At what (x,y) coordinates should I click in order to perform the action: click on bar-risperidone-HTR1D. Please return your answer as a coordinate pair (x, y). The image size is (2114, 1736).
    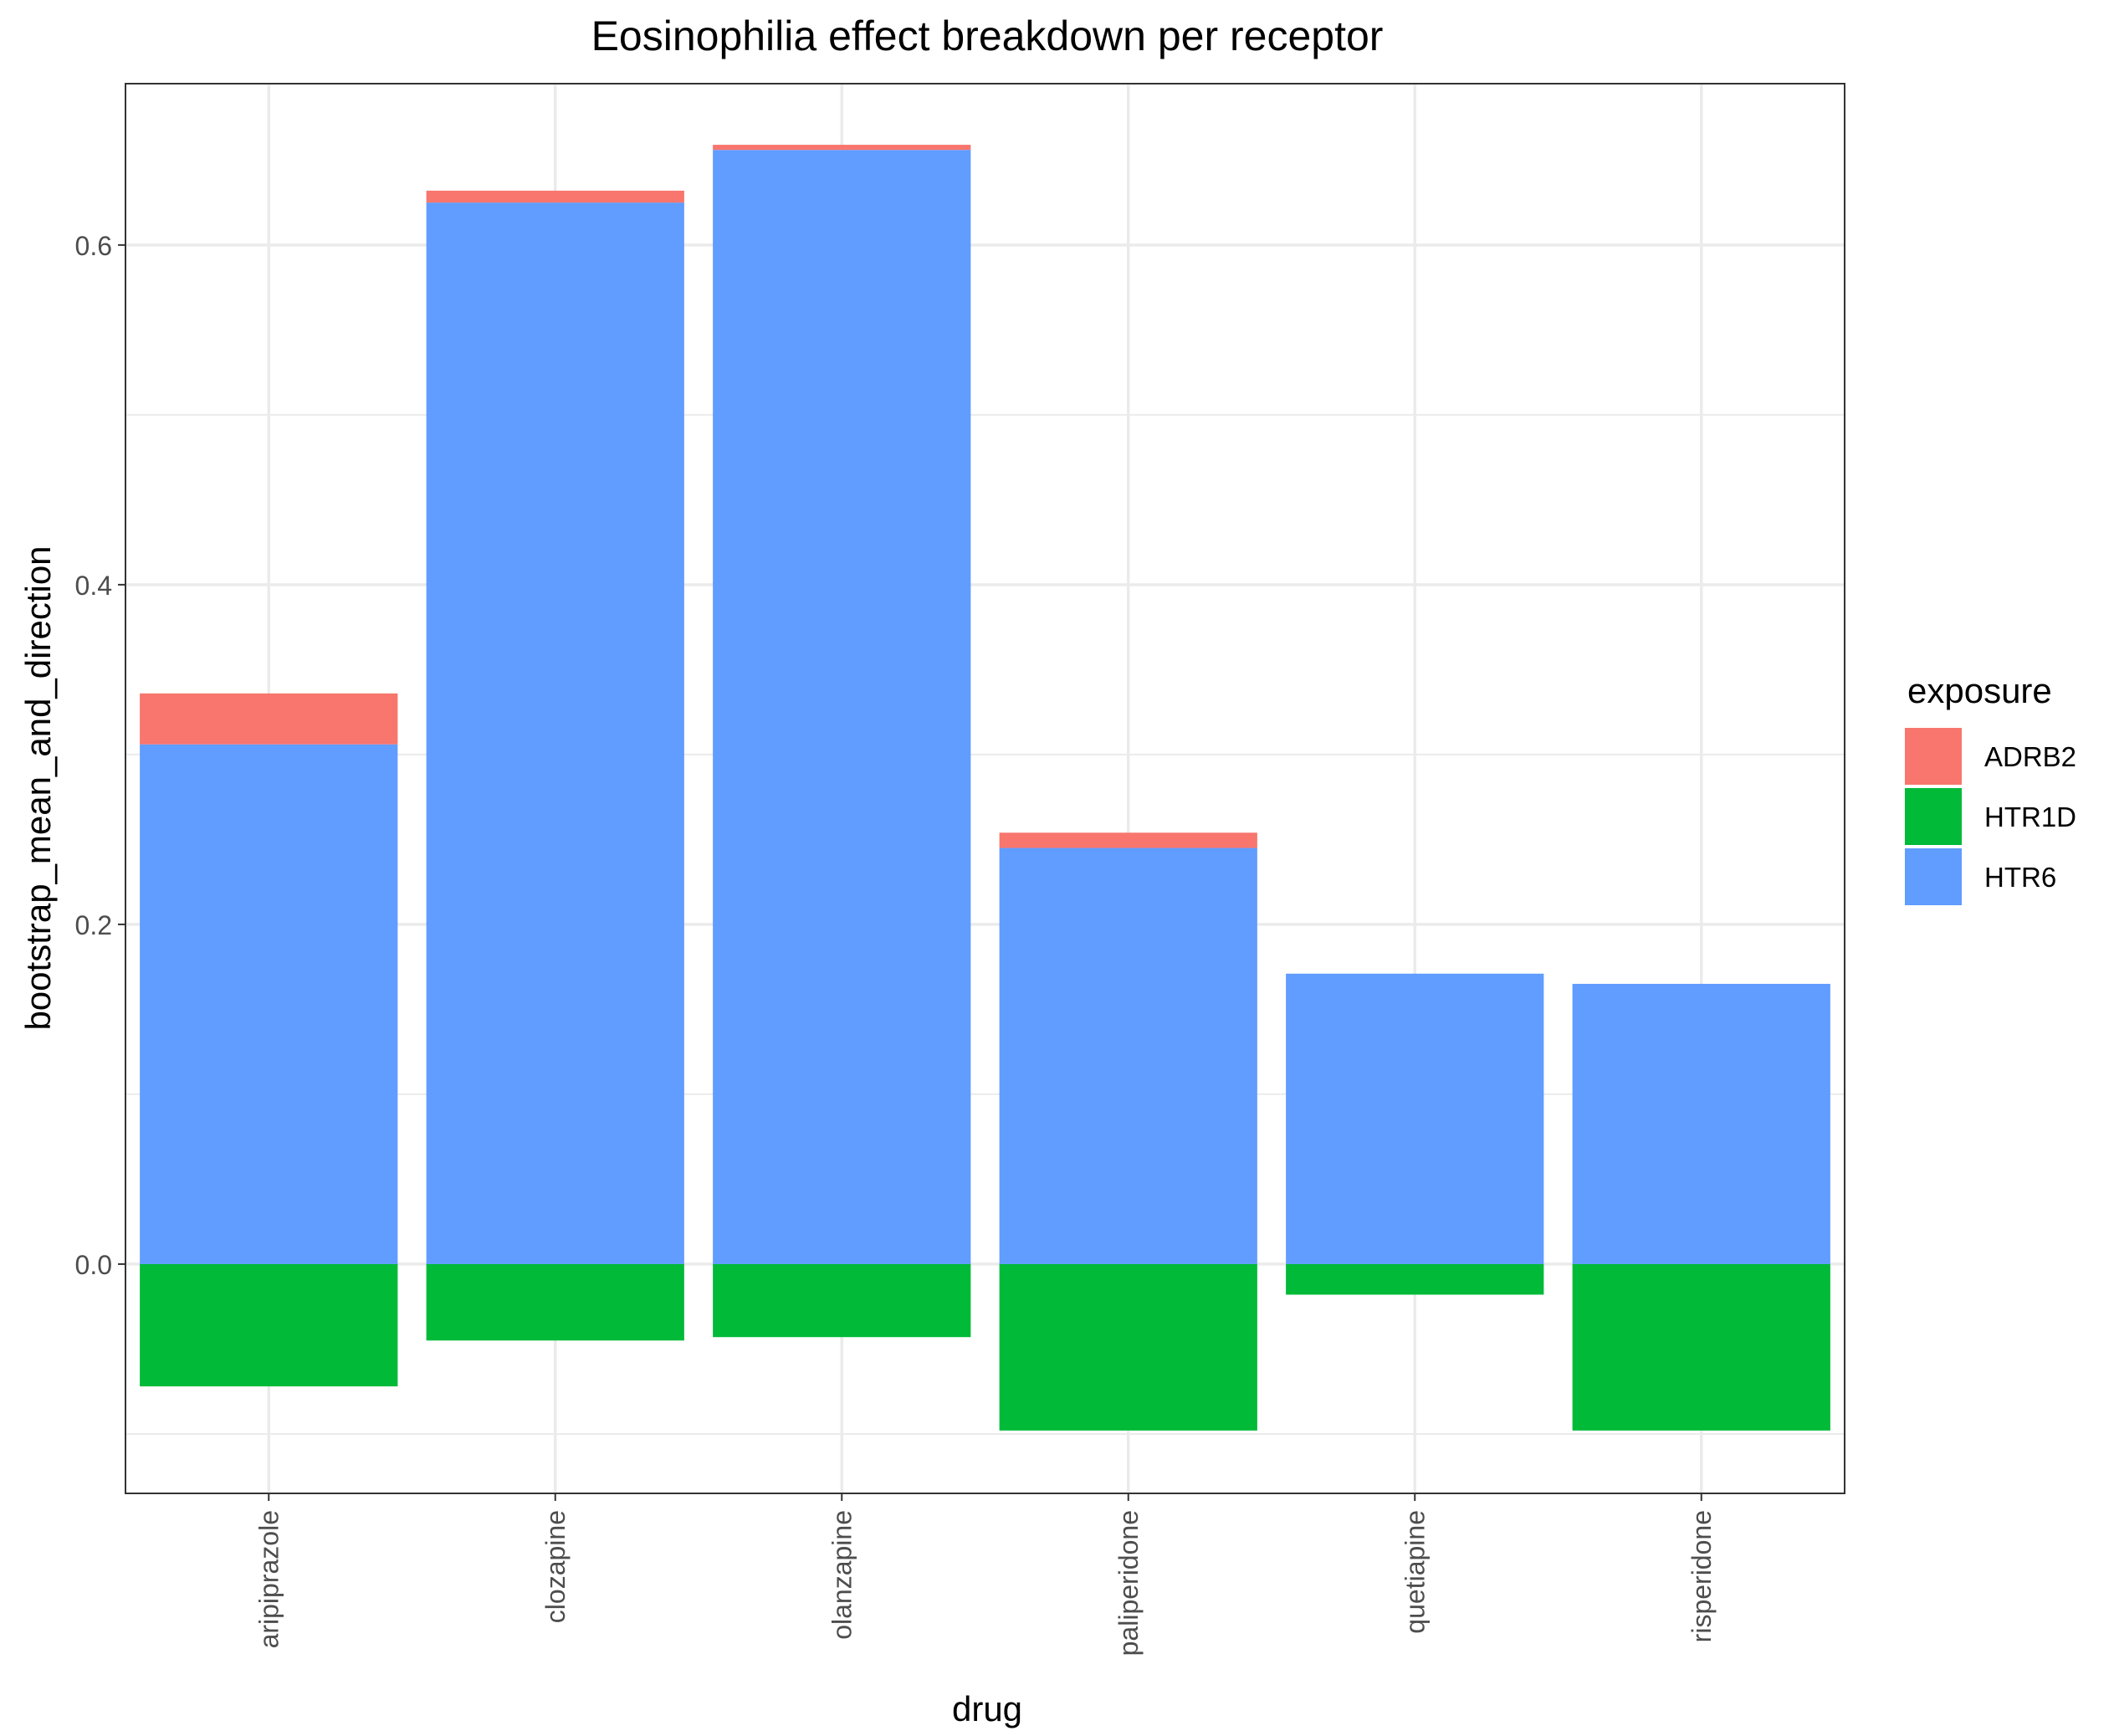
    Looking at the image, I should click on (1701, 1347).